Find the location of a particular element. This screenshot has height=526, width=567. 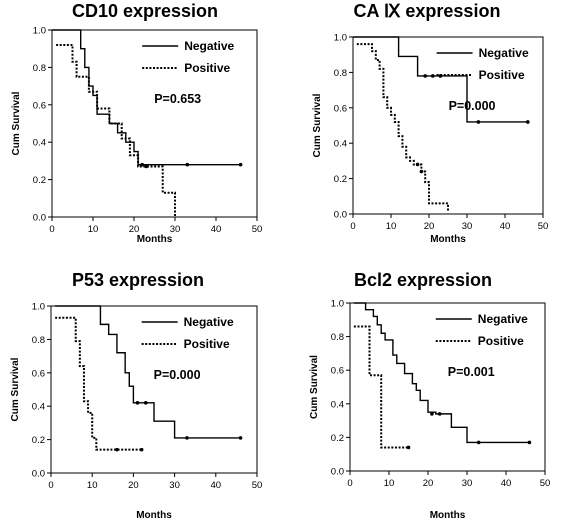

chart-title: CA Ⅸ expression is located at coordinates (427, 11).